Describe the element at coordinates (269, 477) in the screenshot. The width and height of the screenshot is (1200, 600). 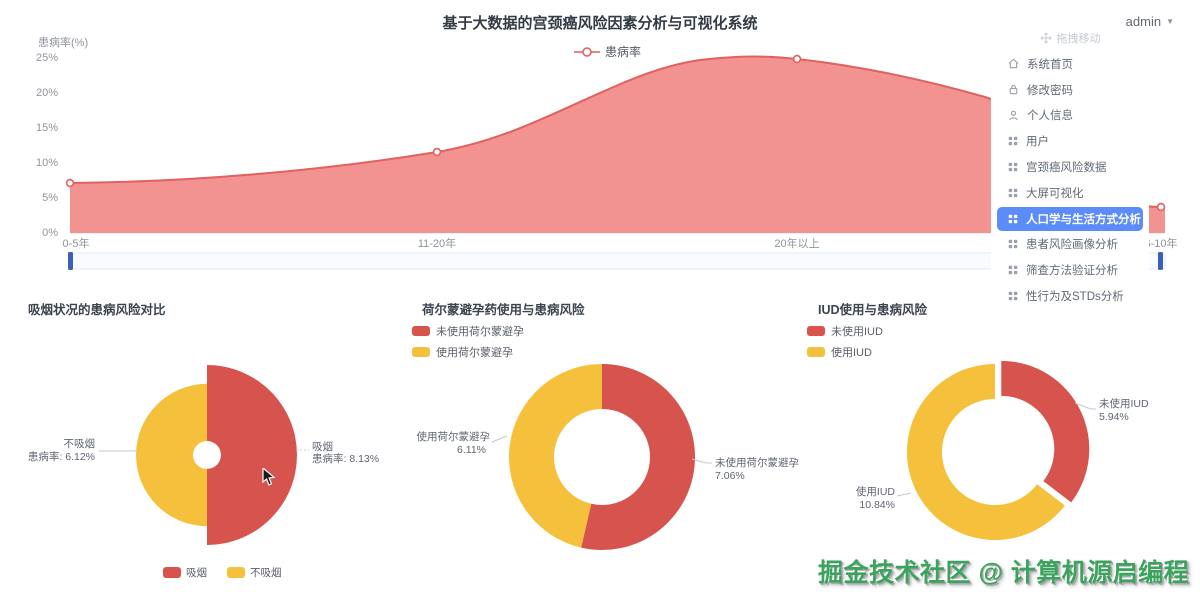
I see `mouse-cursor` at that location.